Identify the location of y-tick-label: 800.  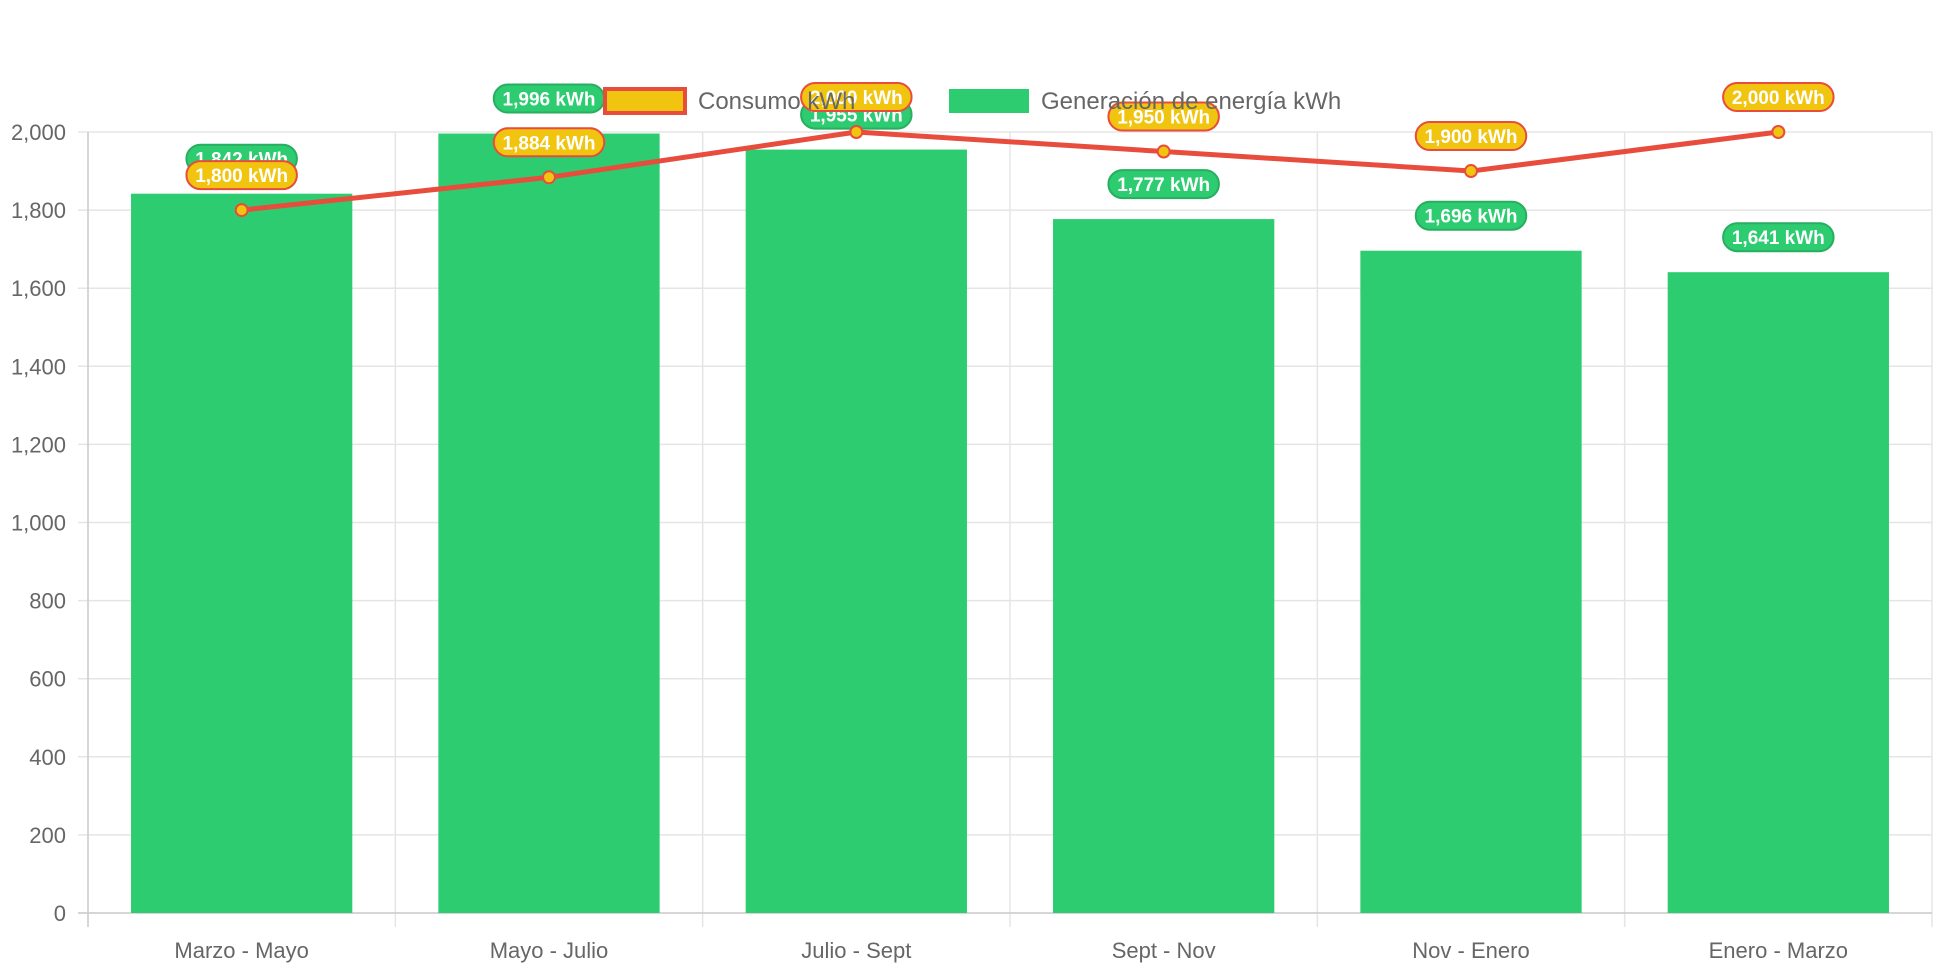
(47, 601).